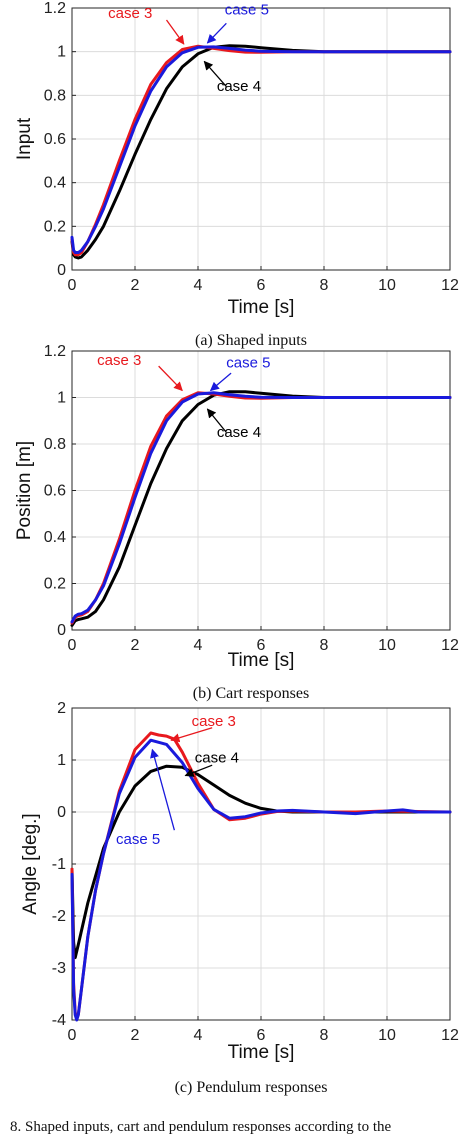  Describe the element at coordinates (251, 693) in the screenshot. I see `chart-caption: (b) Cart responses` at that location.